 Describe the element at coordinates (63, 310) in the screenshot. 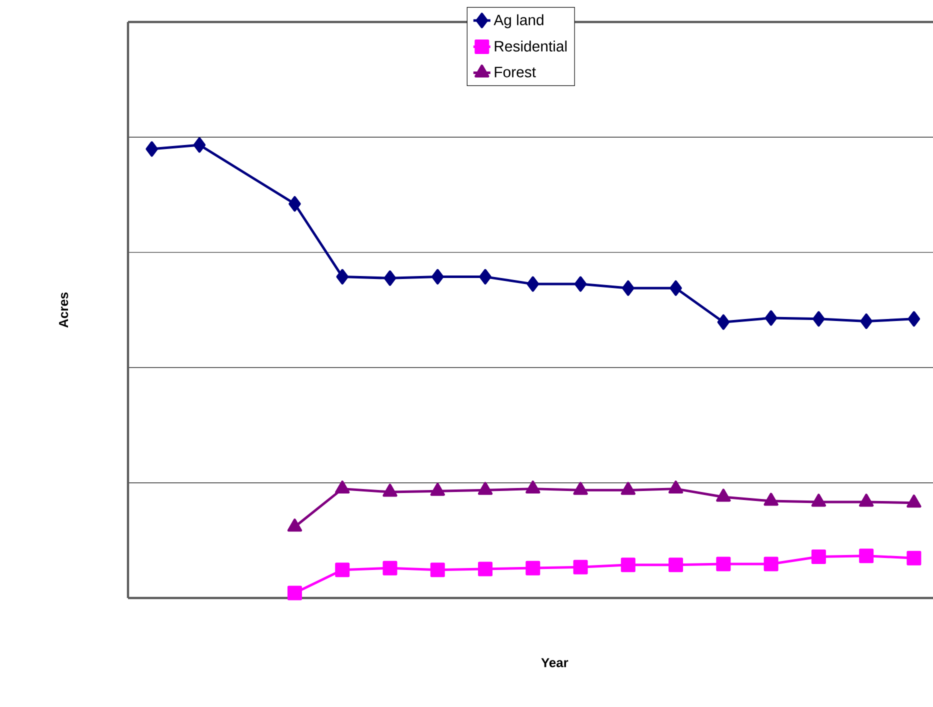

I see `y-axis-title: Acres` at that location.